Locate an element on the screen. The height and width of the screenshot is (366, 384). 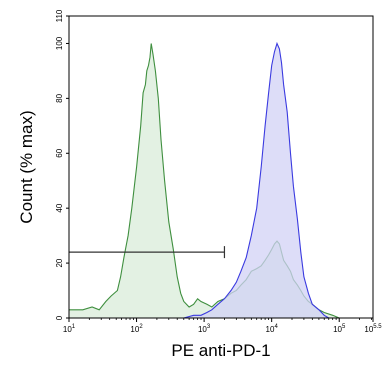
x-axis-title: PE anti-PD-1 is located at coordinates (220, 350).